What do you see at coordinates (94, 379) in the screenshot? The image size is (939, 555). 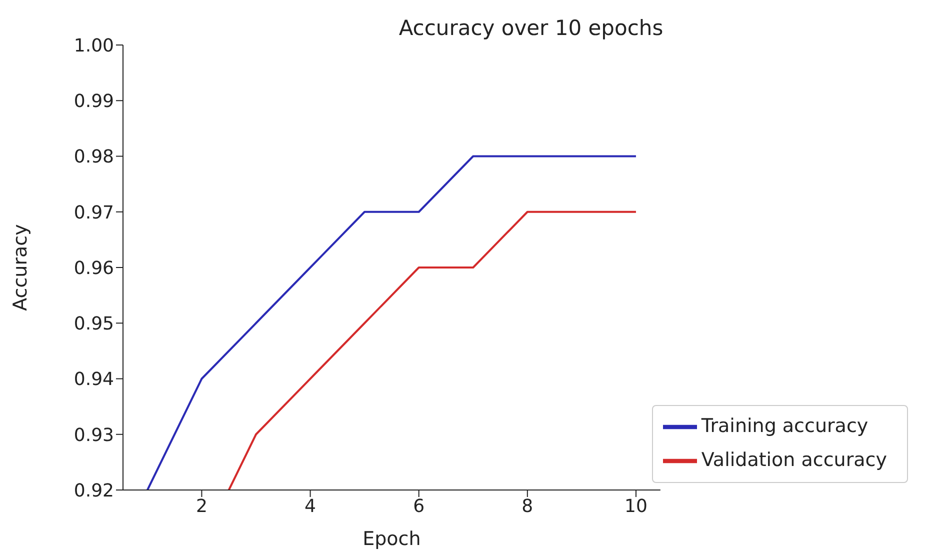 I see `y-tick-label: 0.94` at bounding box center [94, 379].